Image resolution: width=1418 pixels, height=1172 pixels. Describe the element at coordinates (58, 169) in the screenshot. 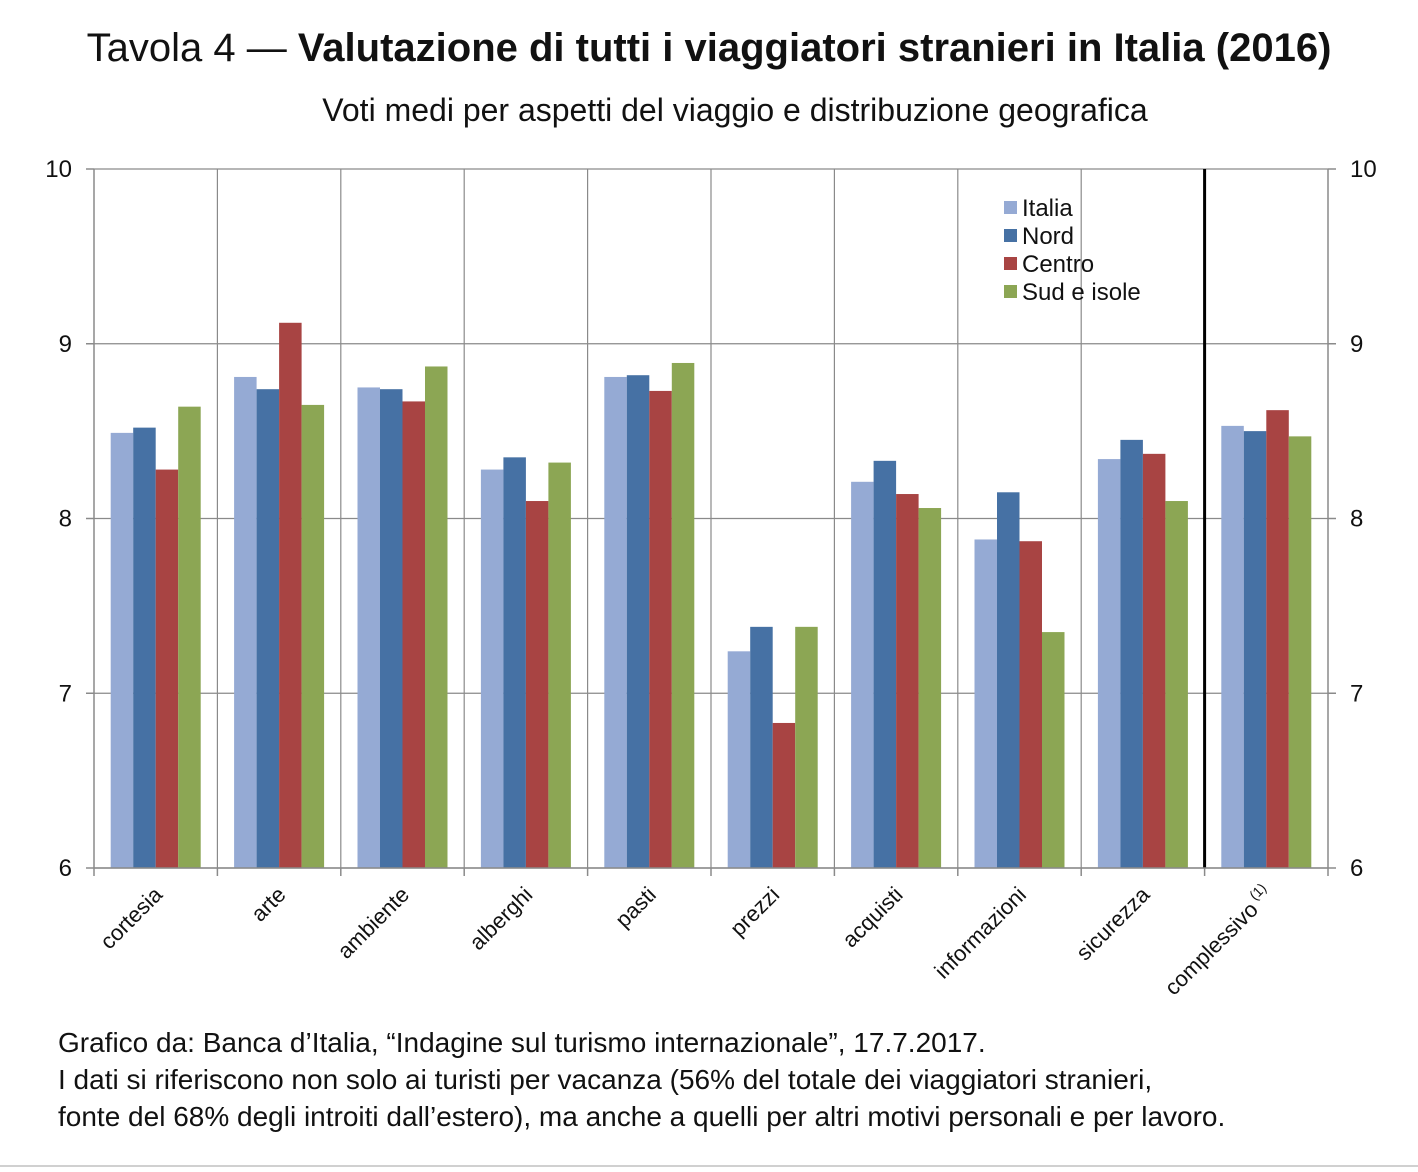

I see `y-tick-label-left-10: 10` at that location.